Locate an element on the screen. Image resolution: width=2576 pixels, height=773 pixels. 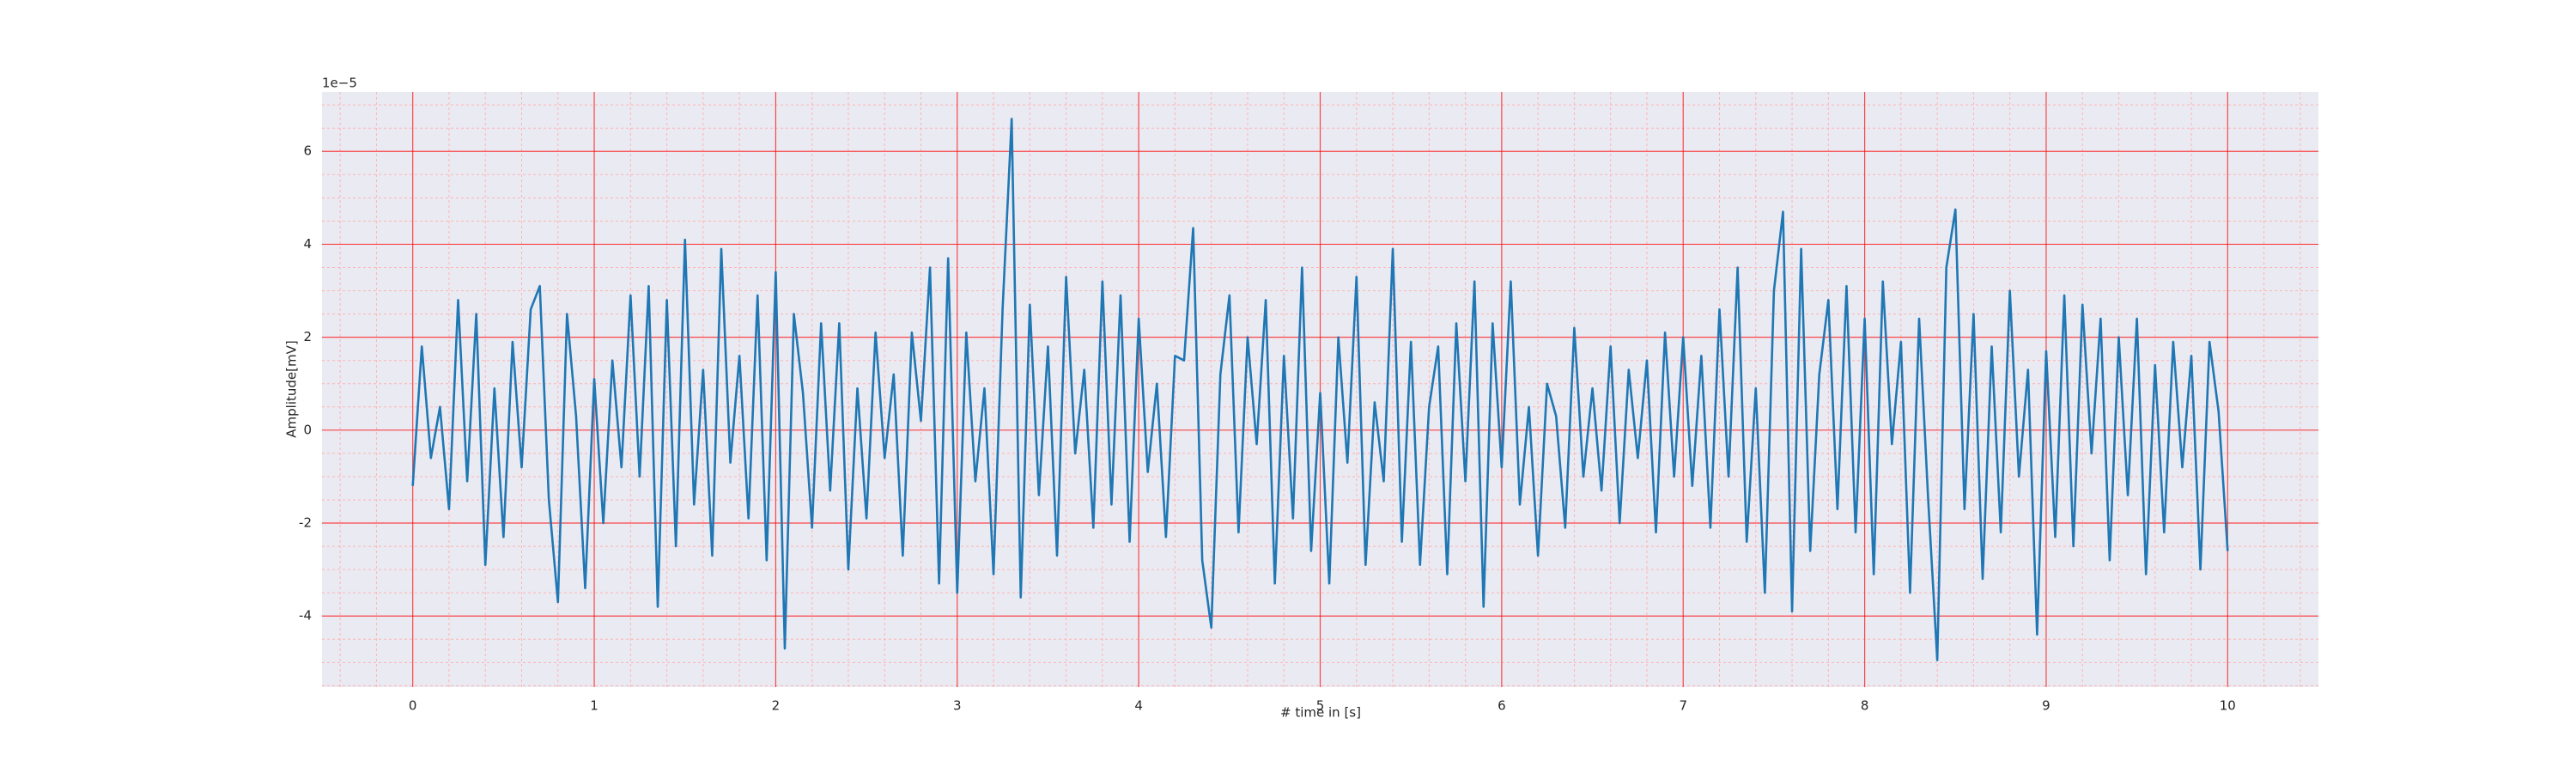
x-tick-label: 3 is located at coordinates (958, 706).